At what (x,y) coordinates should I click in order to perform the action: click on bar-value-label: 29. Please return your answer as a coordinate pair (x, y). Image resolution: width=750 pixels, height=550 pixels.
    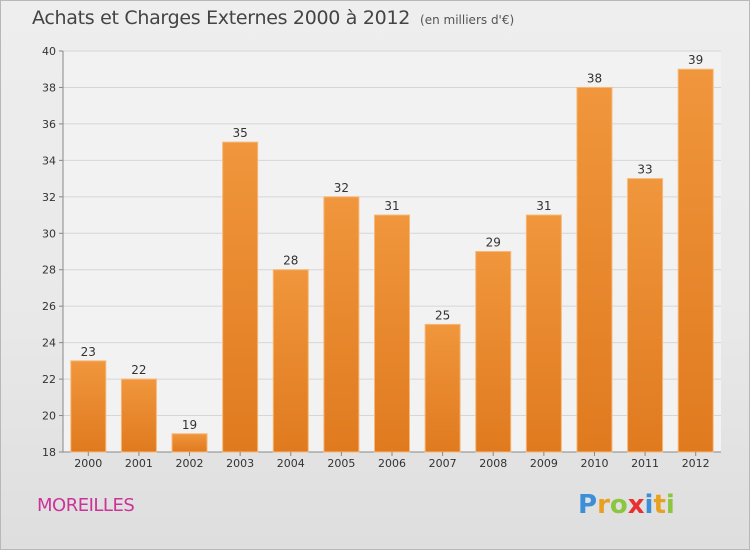
    Looking at the image, I should click on (493, 243).